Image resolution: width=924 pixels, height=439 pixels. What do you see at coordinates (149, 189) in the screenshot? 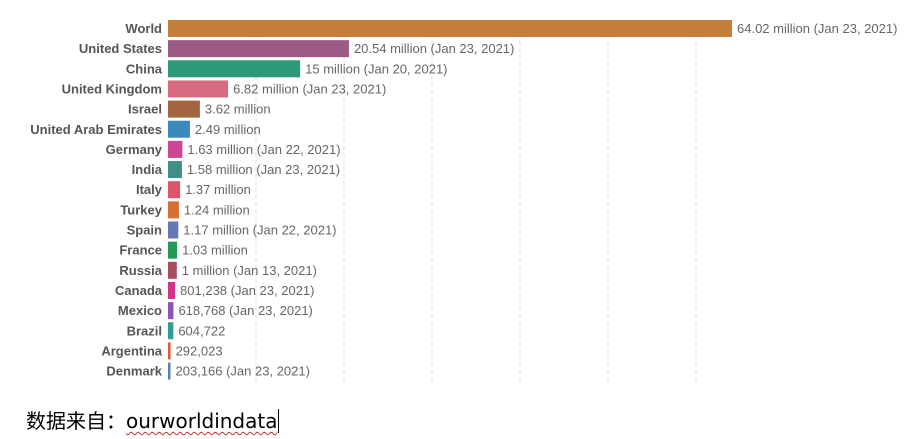
I see `category-label: Italy` at bounding box center [149, 189].